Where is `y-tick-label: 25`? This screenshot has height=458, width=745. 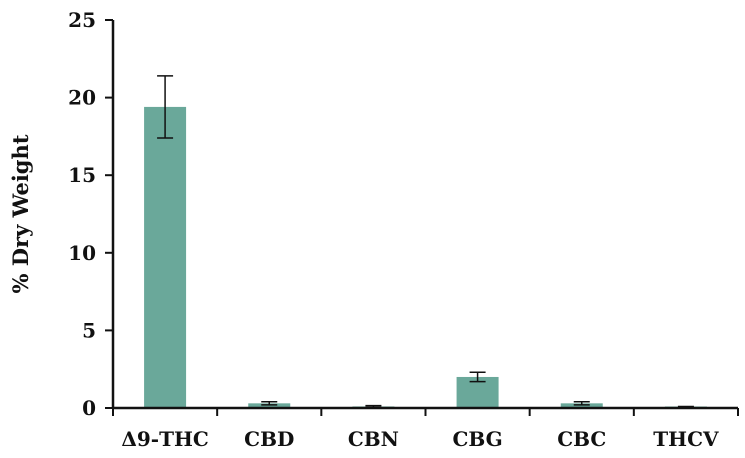
y-tick-label: 25 is located at coordinates (82, 20).